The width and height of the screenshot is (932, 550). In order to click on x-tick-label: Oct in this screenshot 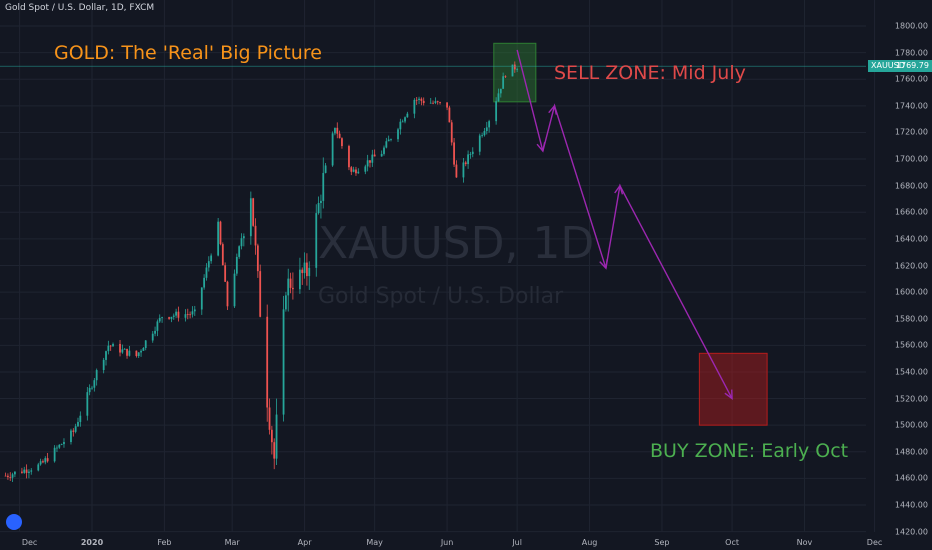, I will do `click(732, 542)`.